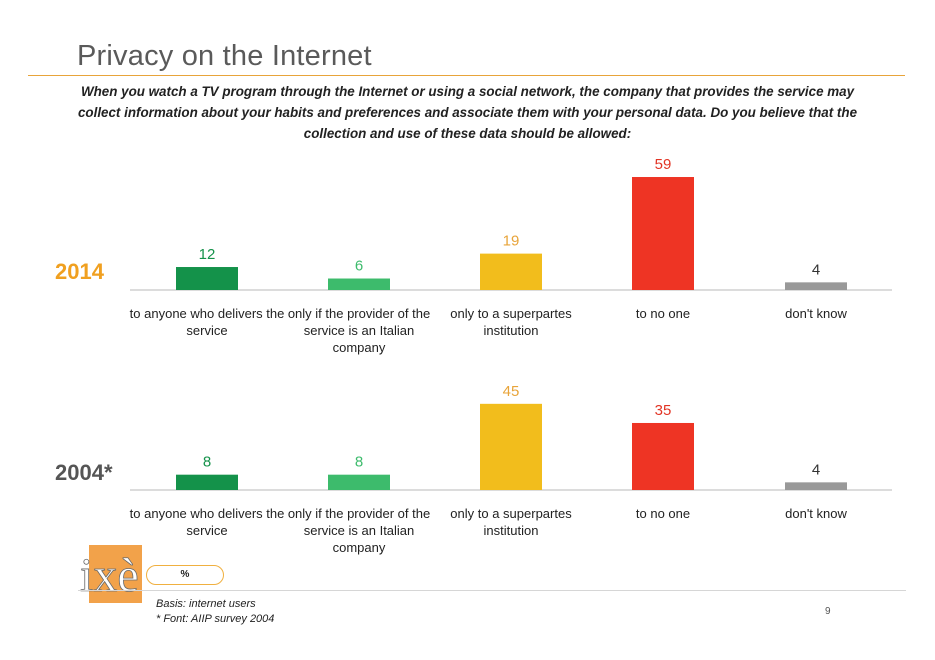 The width and height of the screenshot is (935, 660). What do you see at coordinates (79, 271) in the screenshot?
I see `year-label-2014: 2014` at bounding box center [79, 271].